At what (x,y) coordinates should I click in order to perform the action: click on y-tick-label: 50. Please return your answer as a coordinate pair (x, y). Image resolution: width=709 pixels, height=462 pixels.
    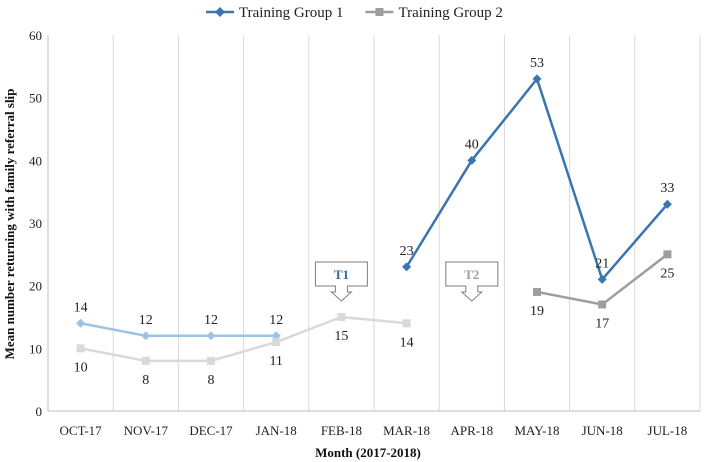
    Looking at the image, I should click on (35, 98).